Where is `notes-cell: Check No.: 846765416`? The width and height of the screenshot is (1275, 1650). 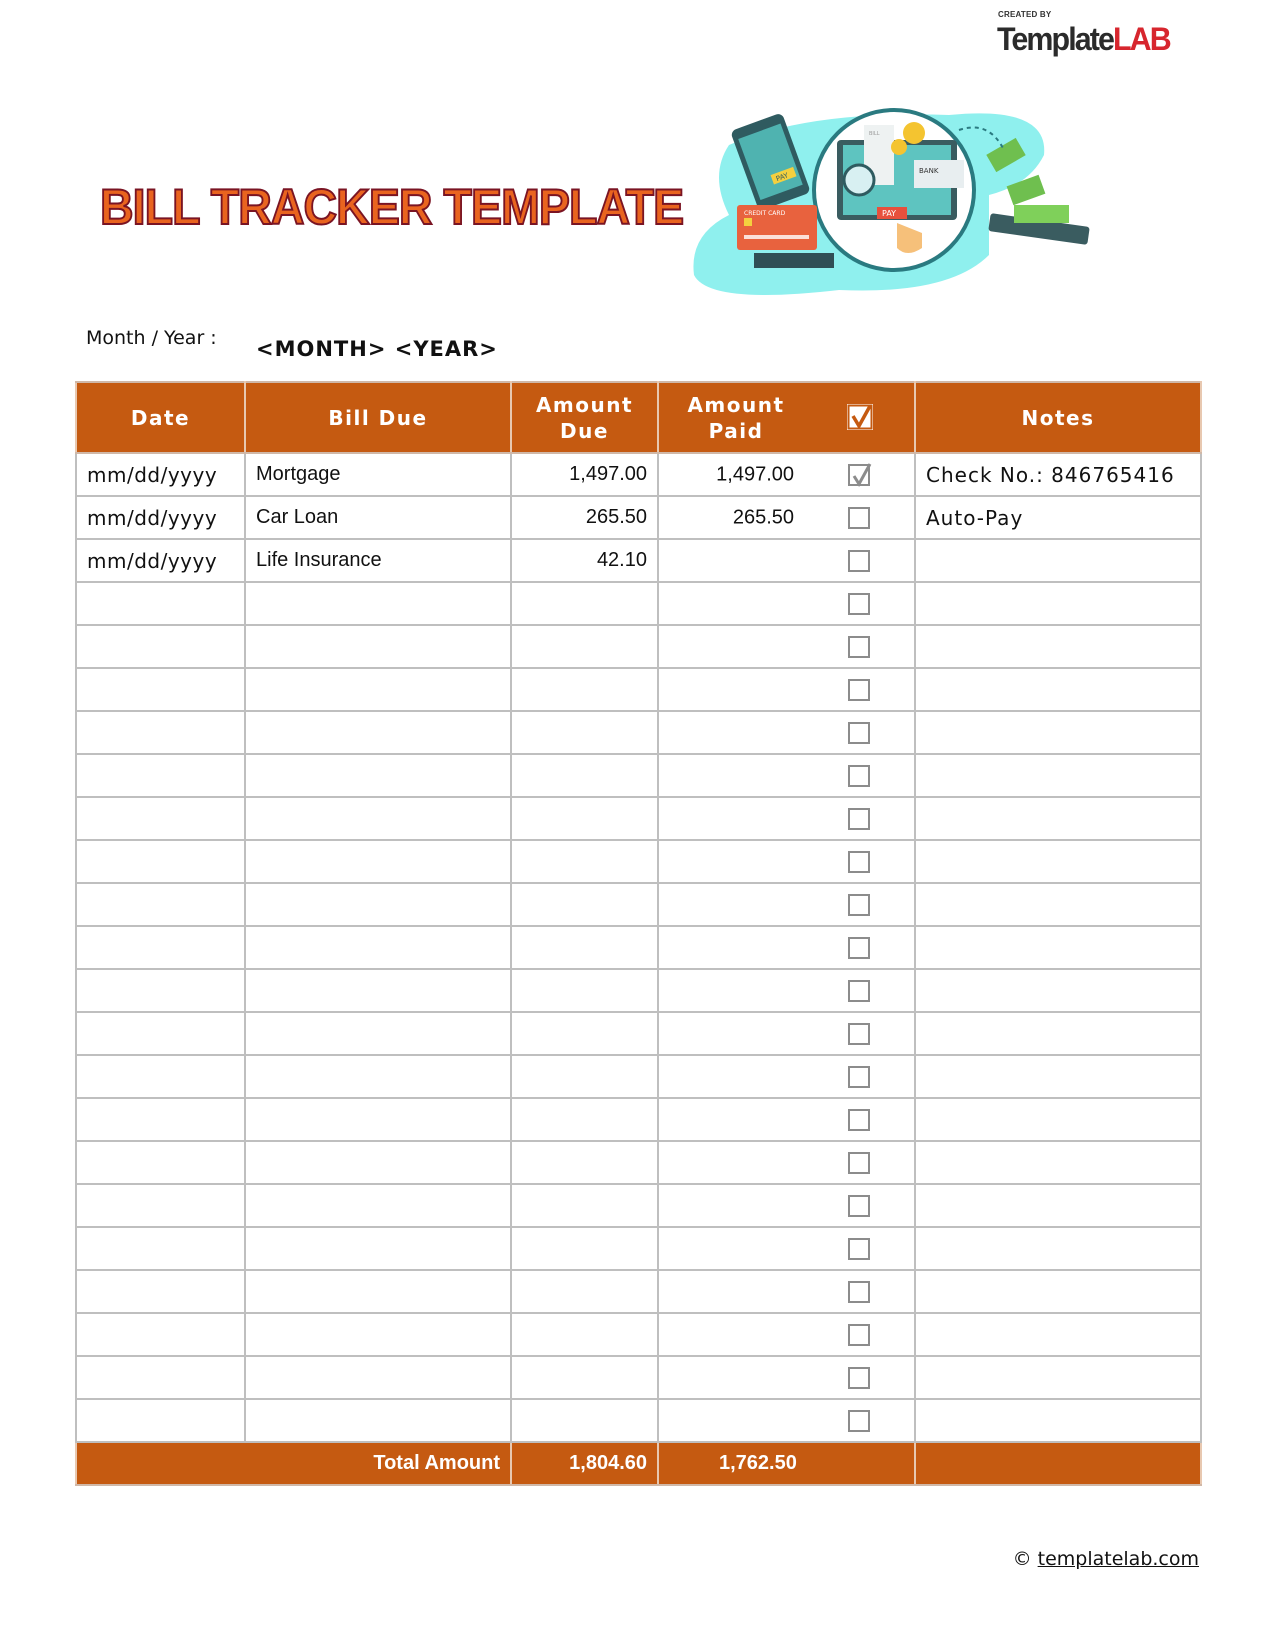 notes-cell: Check No.: 846765416 is located at coordinates (1058, 474).